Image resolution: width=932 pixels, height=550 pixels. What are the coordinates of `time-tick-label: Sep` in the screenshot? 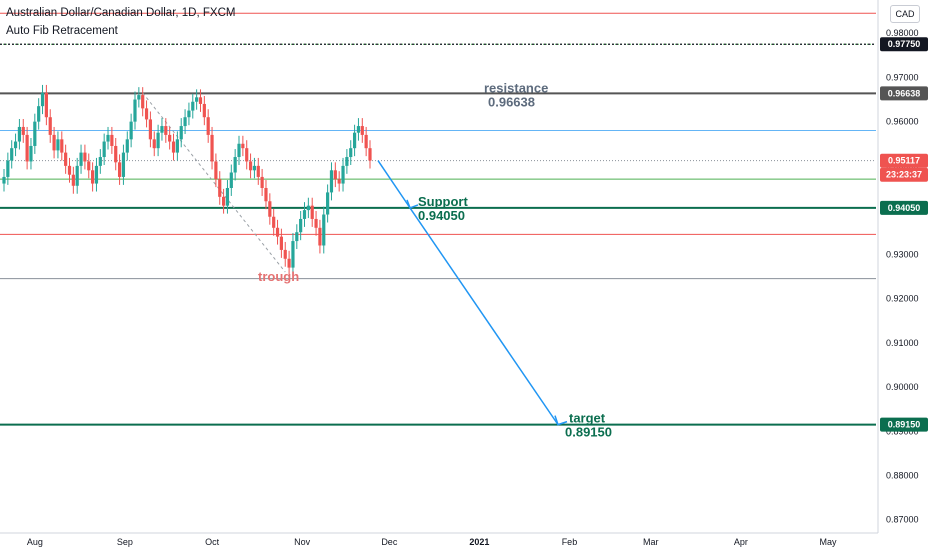 It's located at (125, 542).